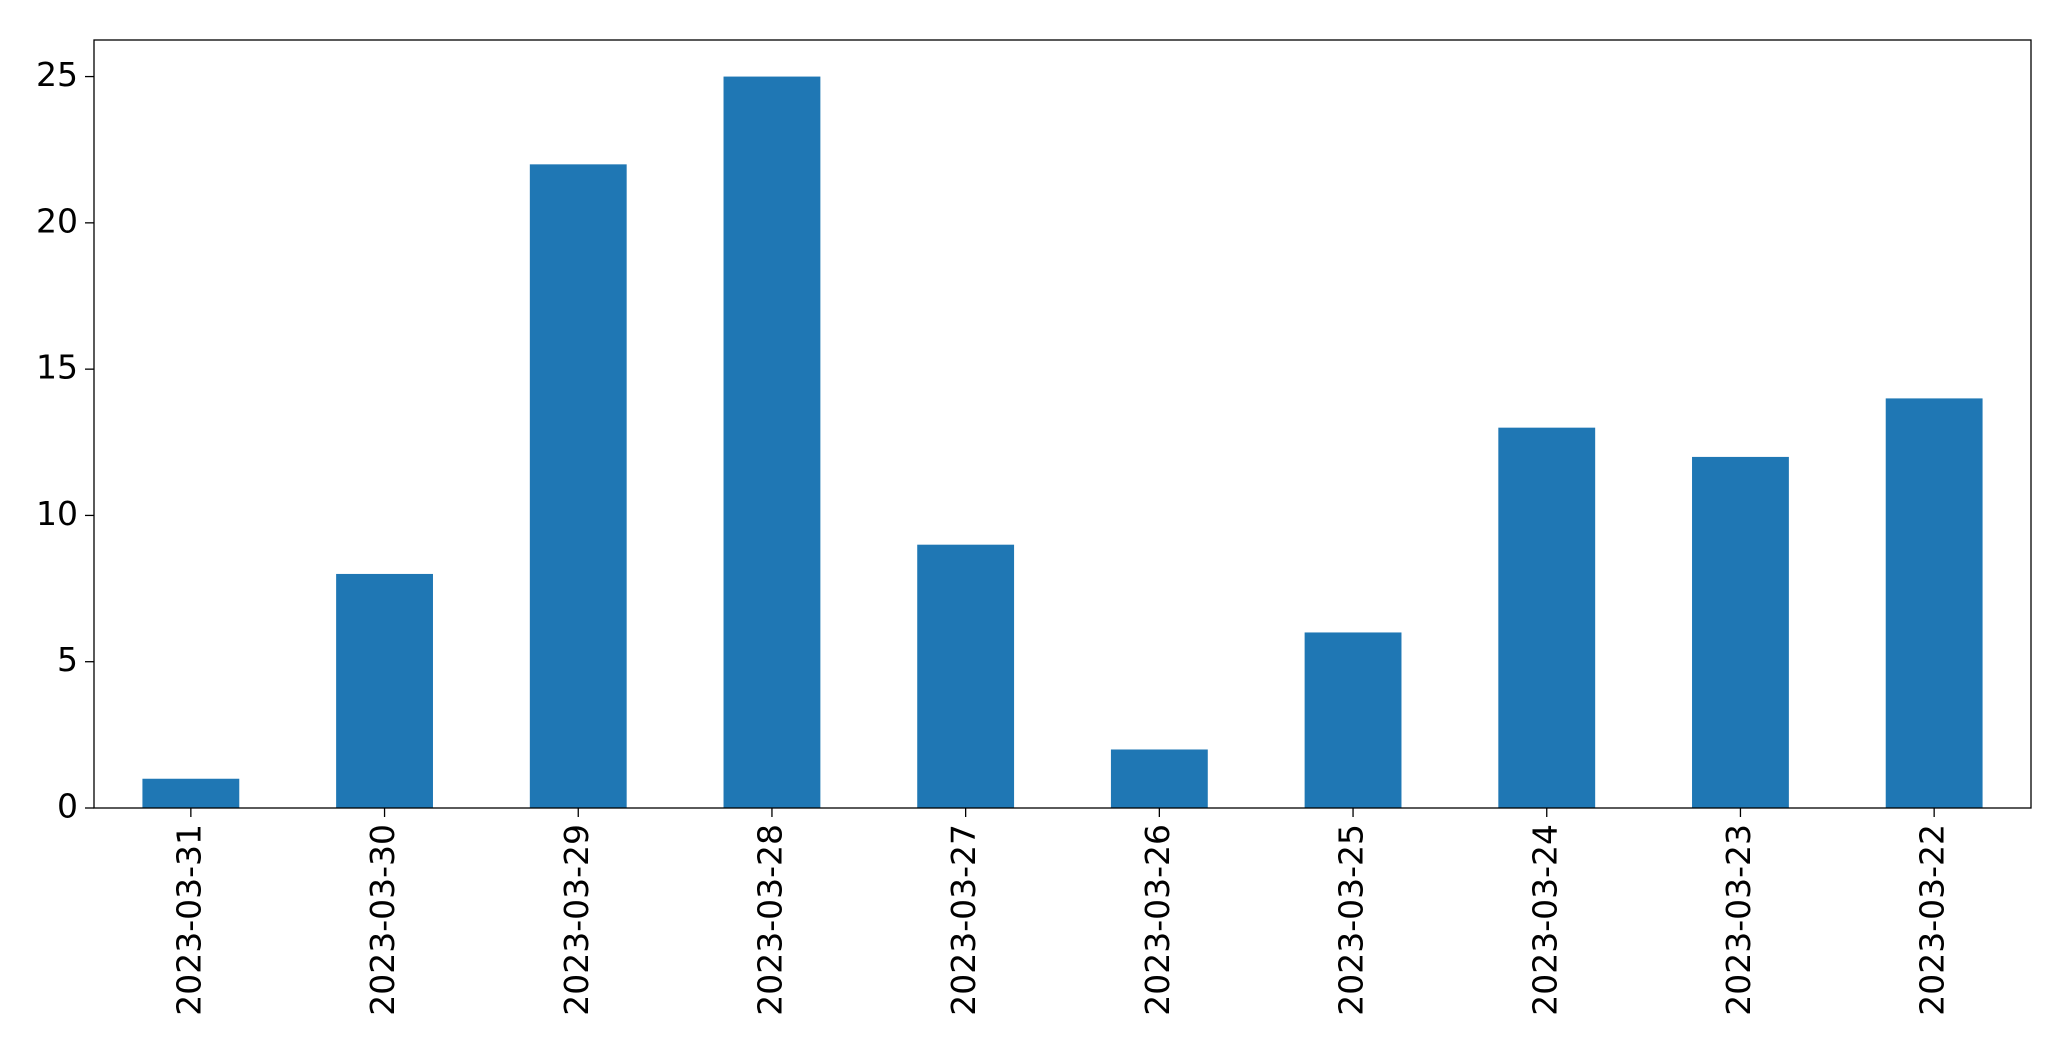  I want to click on y-tick-label: 25, so click(57, 74).